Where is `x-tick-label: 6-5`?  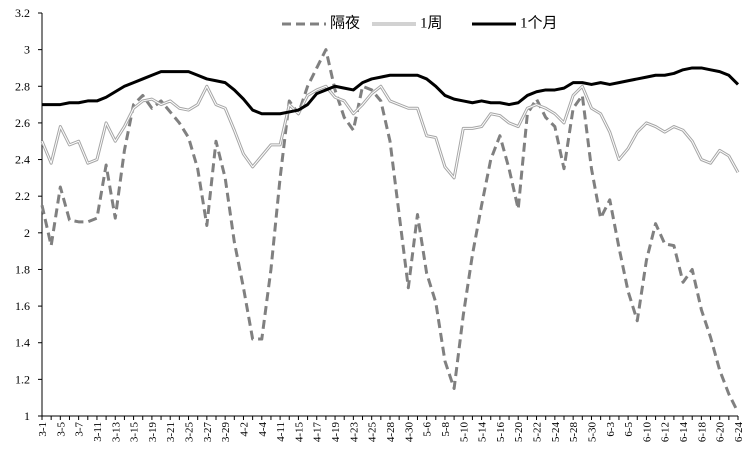 x-tick-label: 6-5 is located at coordinates (629, 429).